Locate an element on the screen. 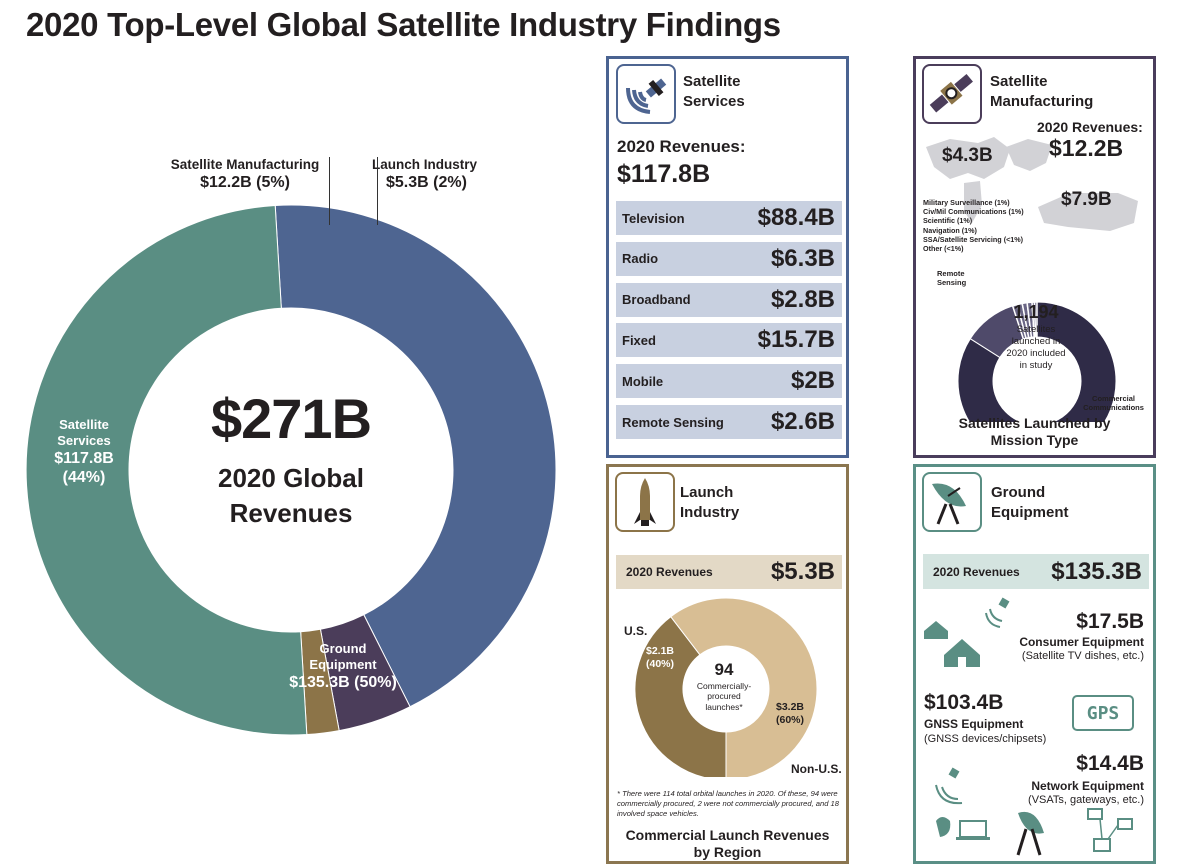  consumer-value: $17.5B is located at coordinates (1110, 621).